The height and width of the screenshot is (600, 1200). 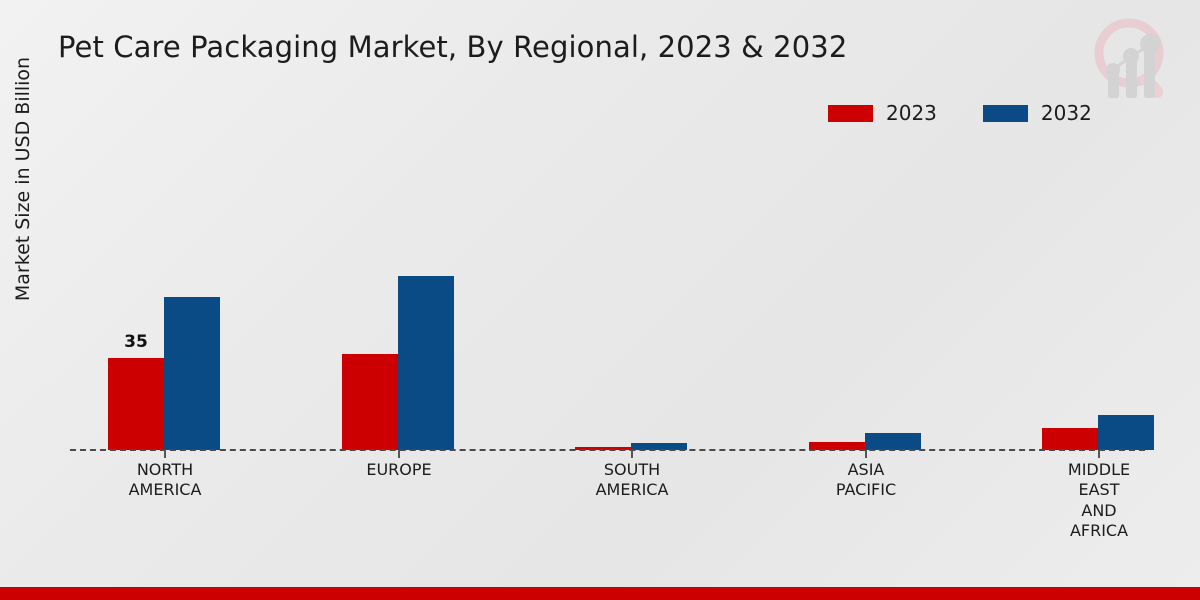 I want to click on legend-swatch-2032-icon, so click(x=1005, y=113).